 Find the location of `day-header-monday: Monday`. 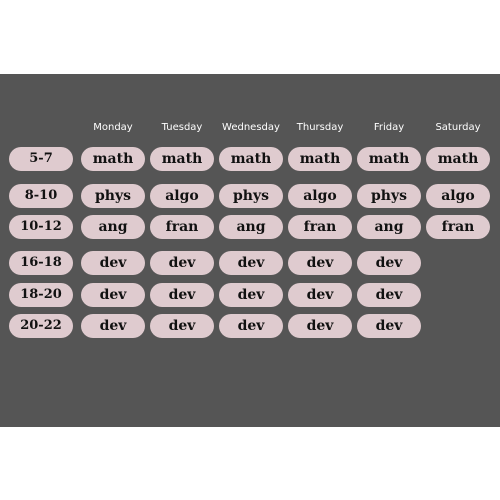

day-header-monday: Monday is located at coordinates (113, 127).